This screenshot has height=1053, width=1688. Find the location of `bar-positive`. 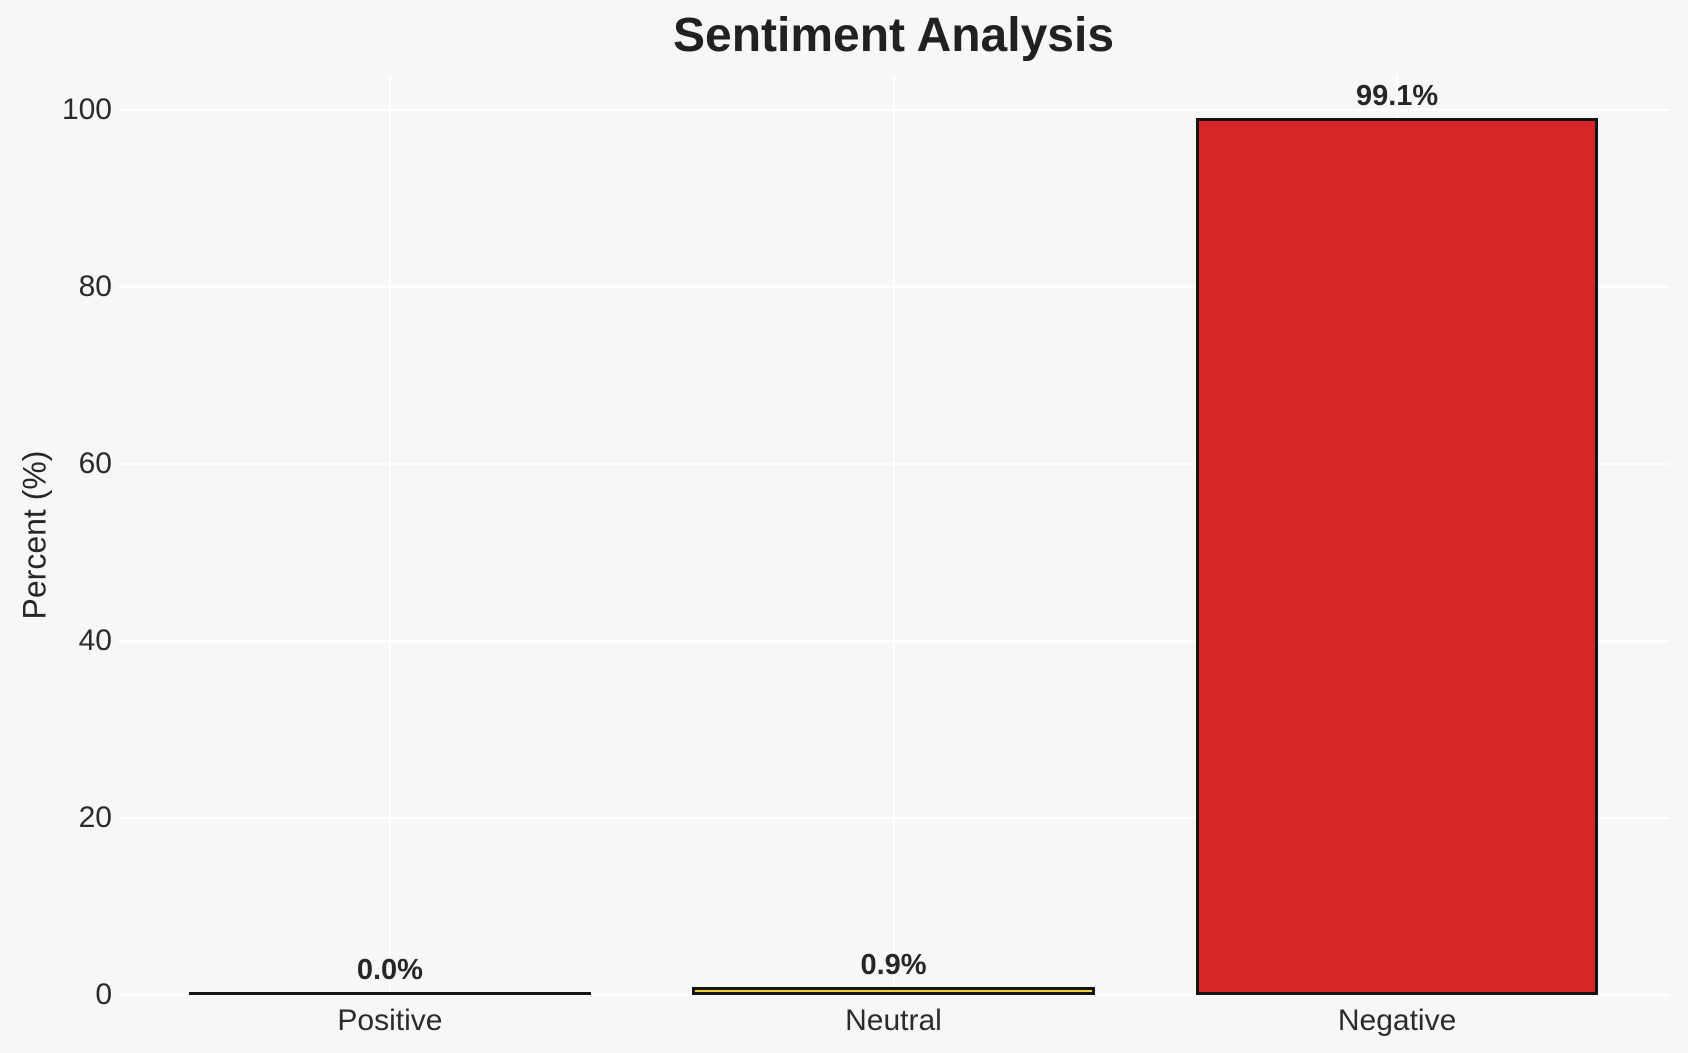

bar-positive is located at coordinates (390, 993).